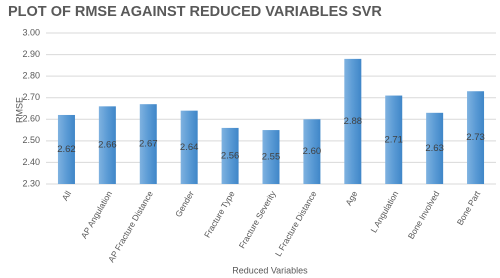 This screenshot has width=500, height=278. Describe the element at coordinates (351, 198) in the screenshot. I see `x-tick-label: Age` at that location.